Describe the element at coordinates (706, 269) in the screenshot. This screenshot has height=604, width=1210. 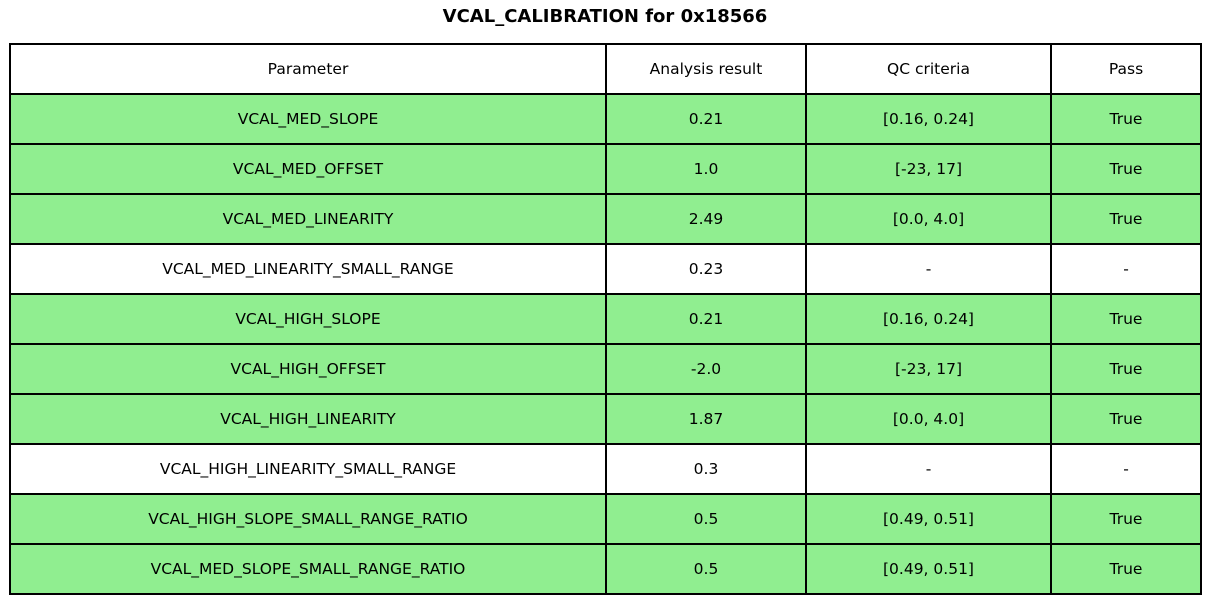
I see `cell-analysis-result: 0.23` at that location.